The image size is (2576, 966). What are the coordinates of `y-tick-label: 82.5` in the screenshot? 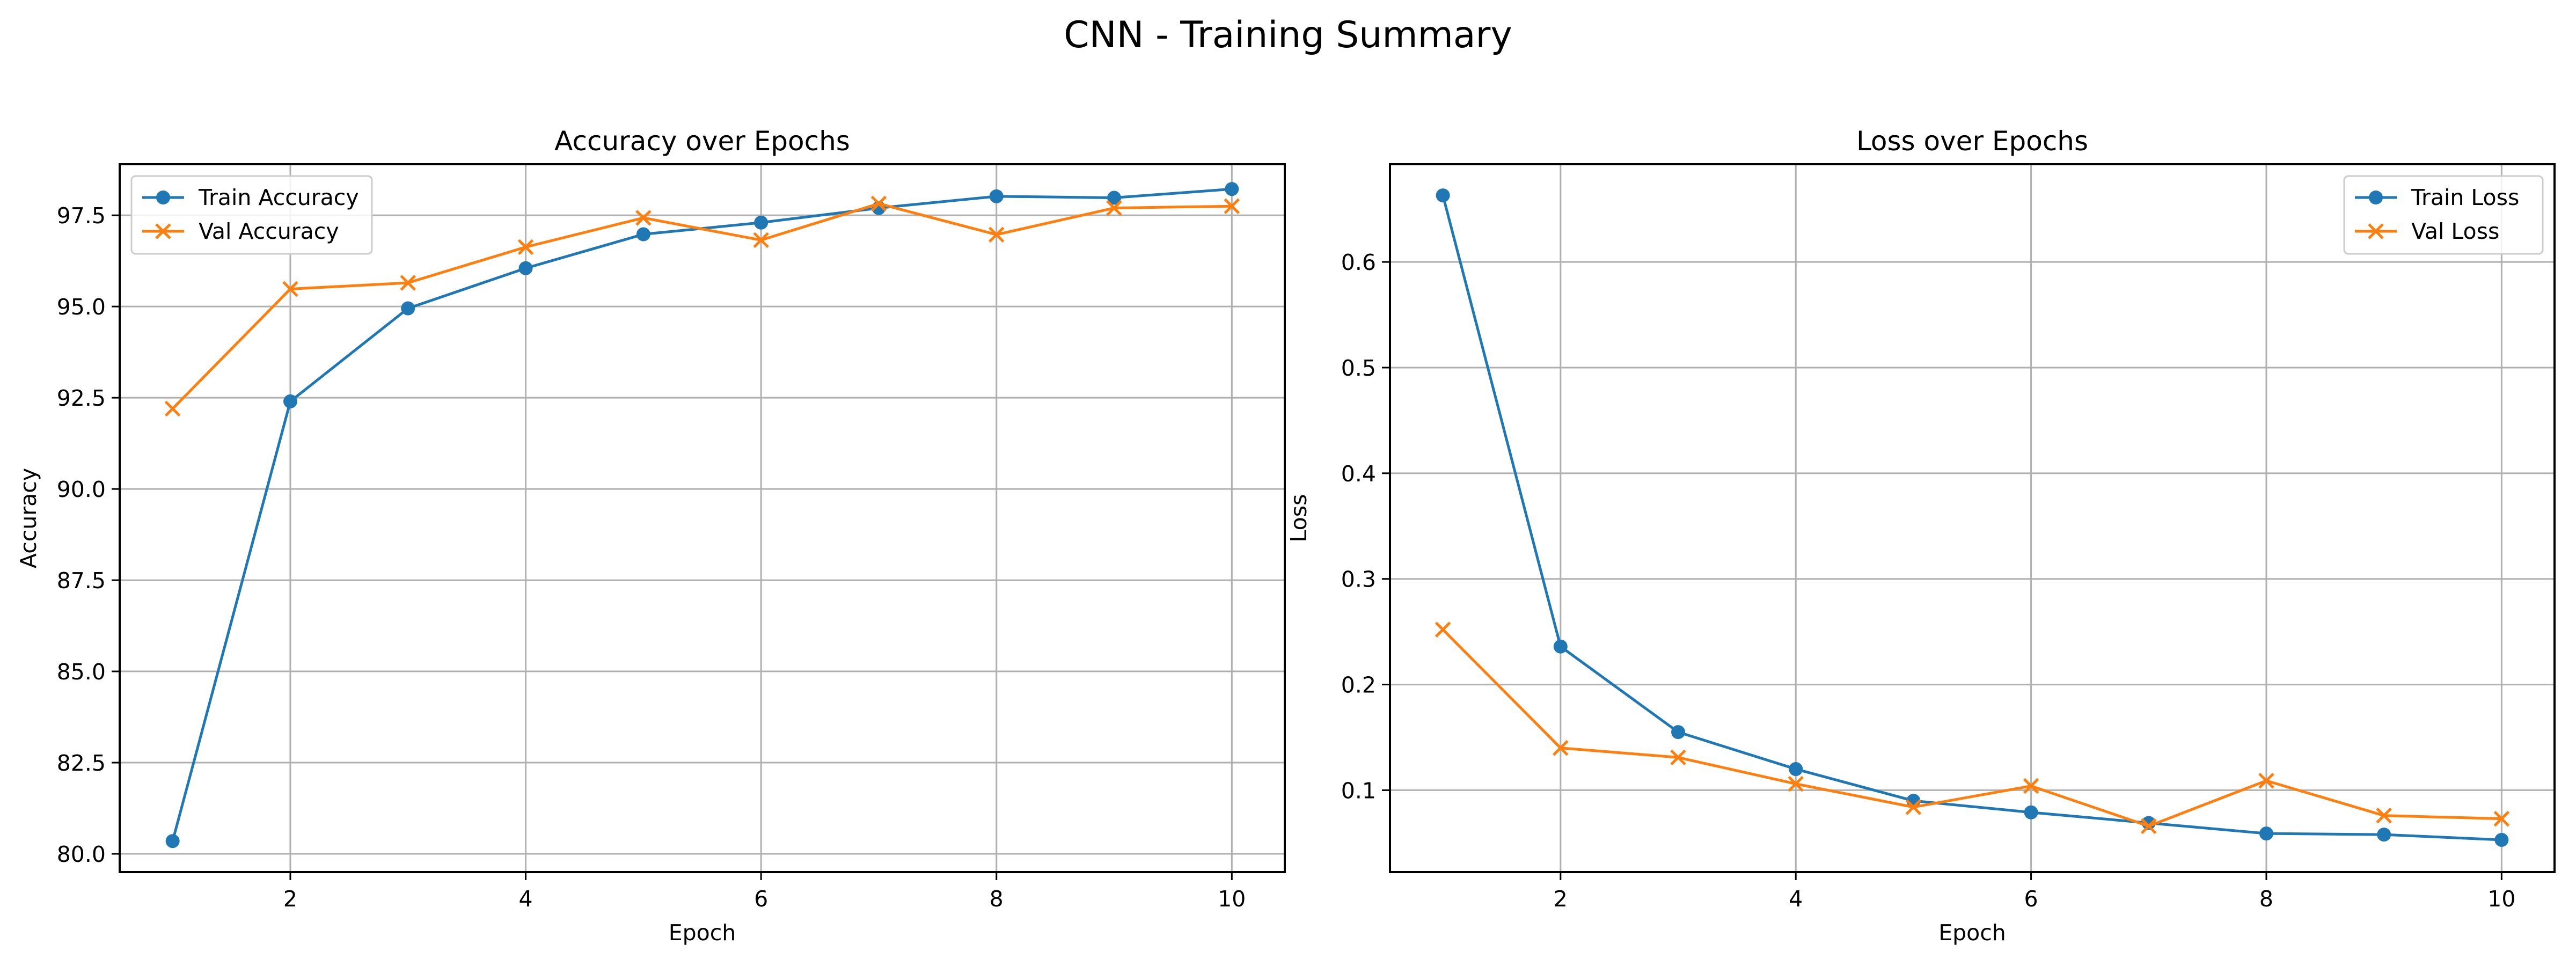 It's located at (81, 763).